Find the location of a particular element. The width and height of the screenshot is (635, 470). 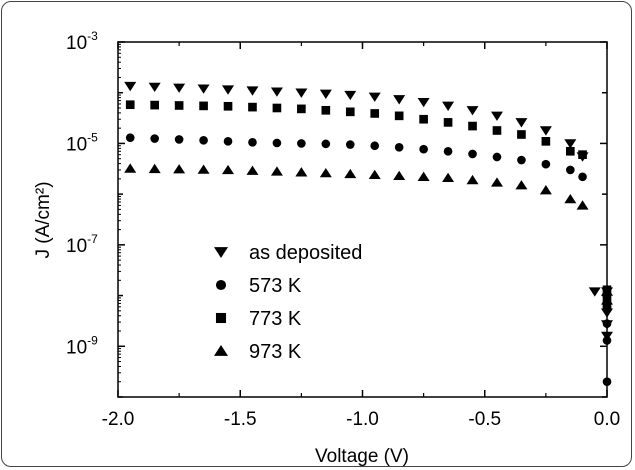

x-tick-label: -1.5 is located at coordinates (240, 419).